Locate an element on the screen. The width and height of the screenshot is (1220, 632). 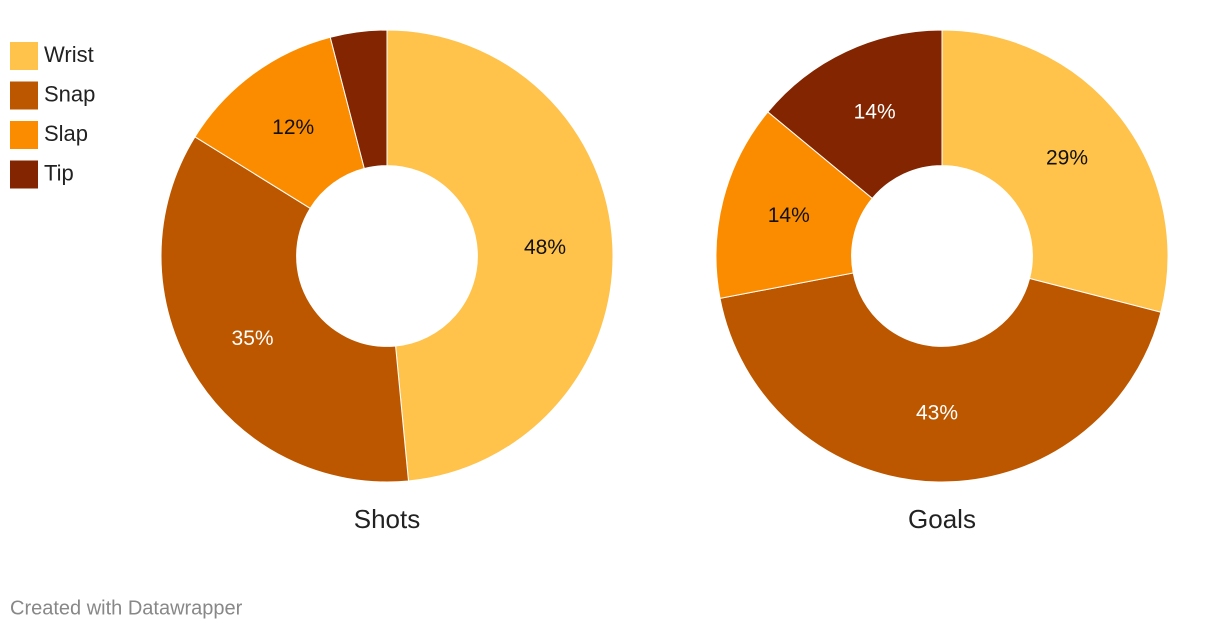
footer: Created with Datawrapper is located at coordinates (126, 608).